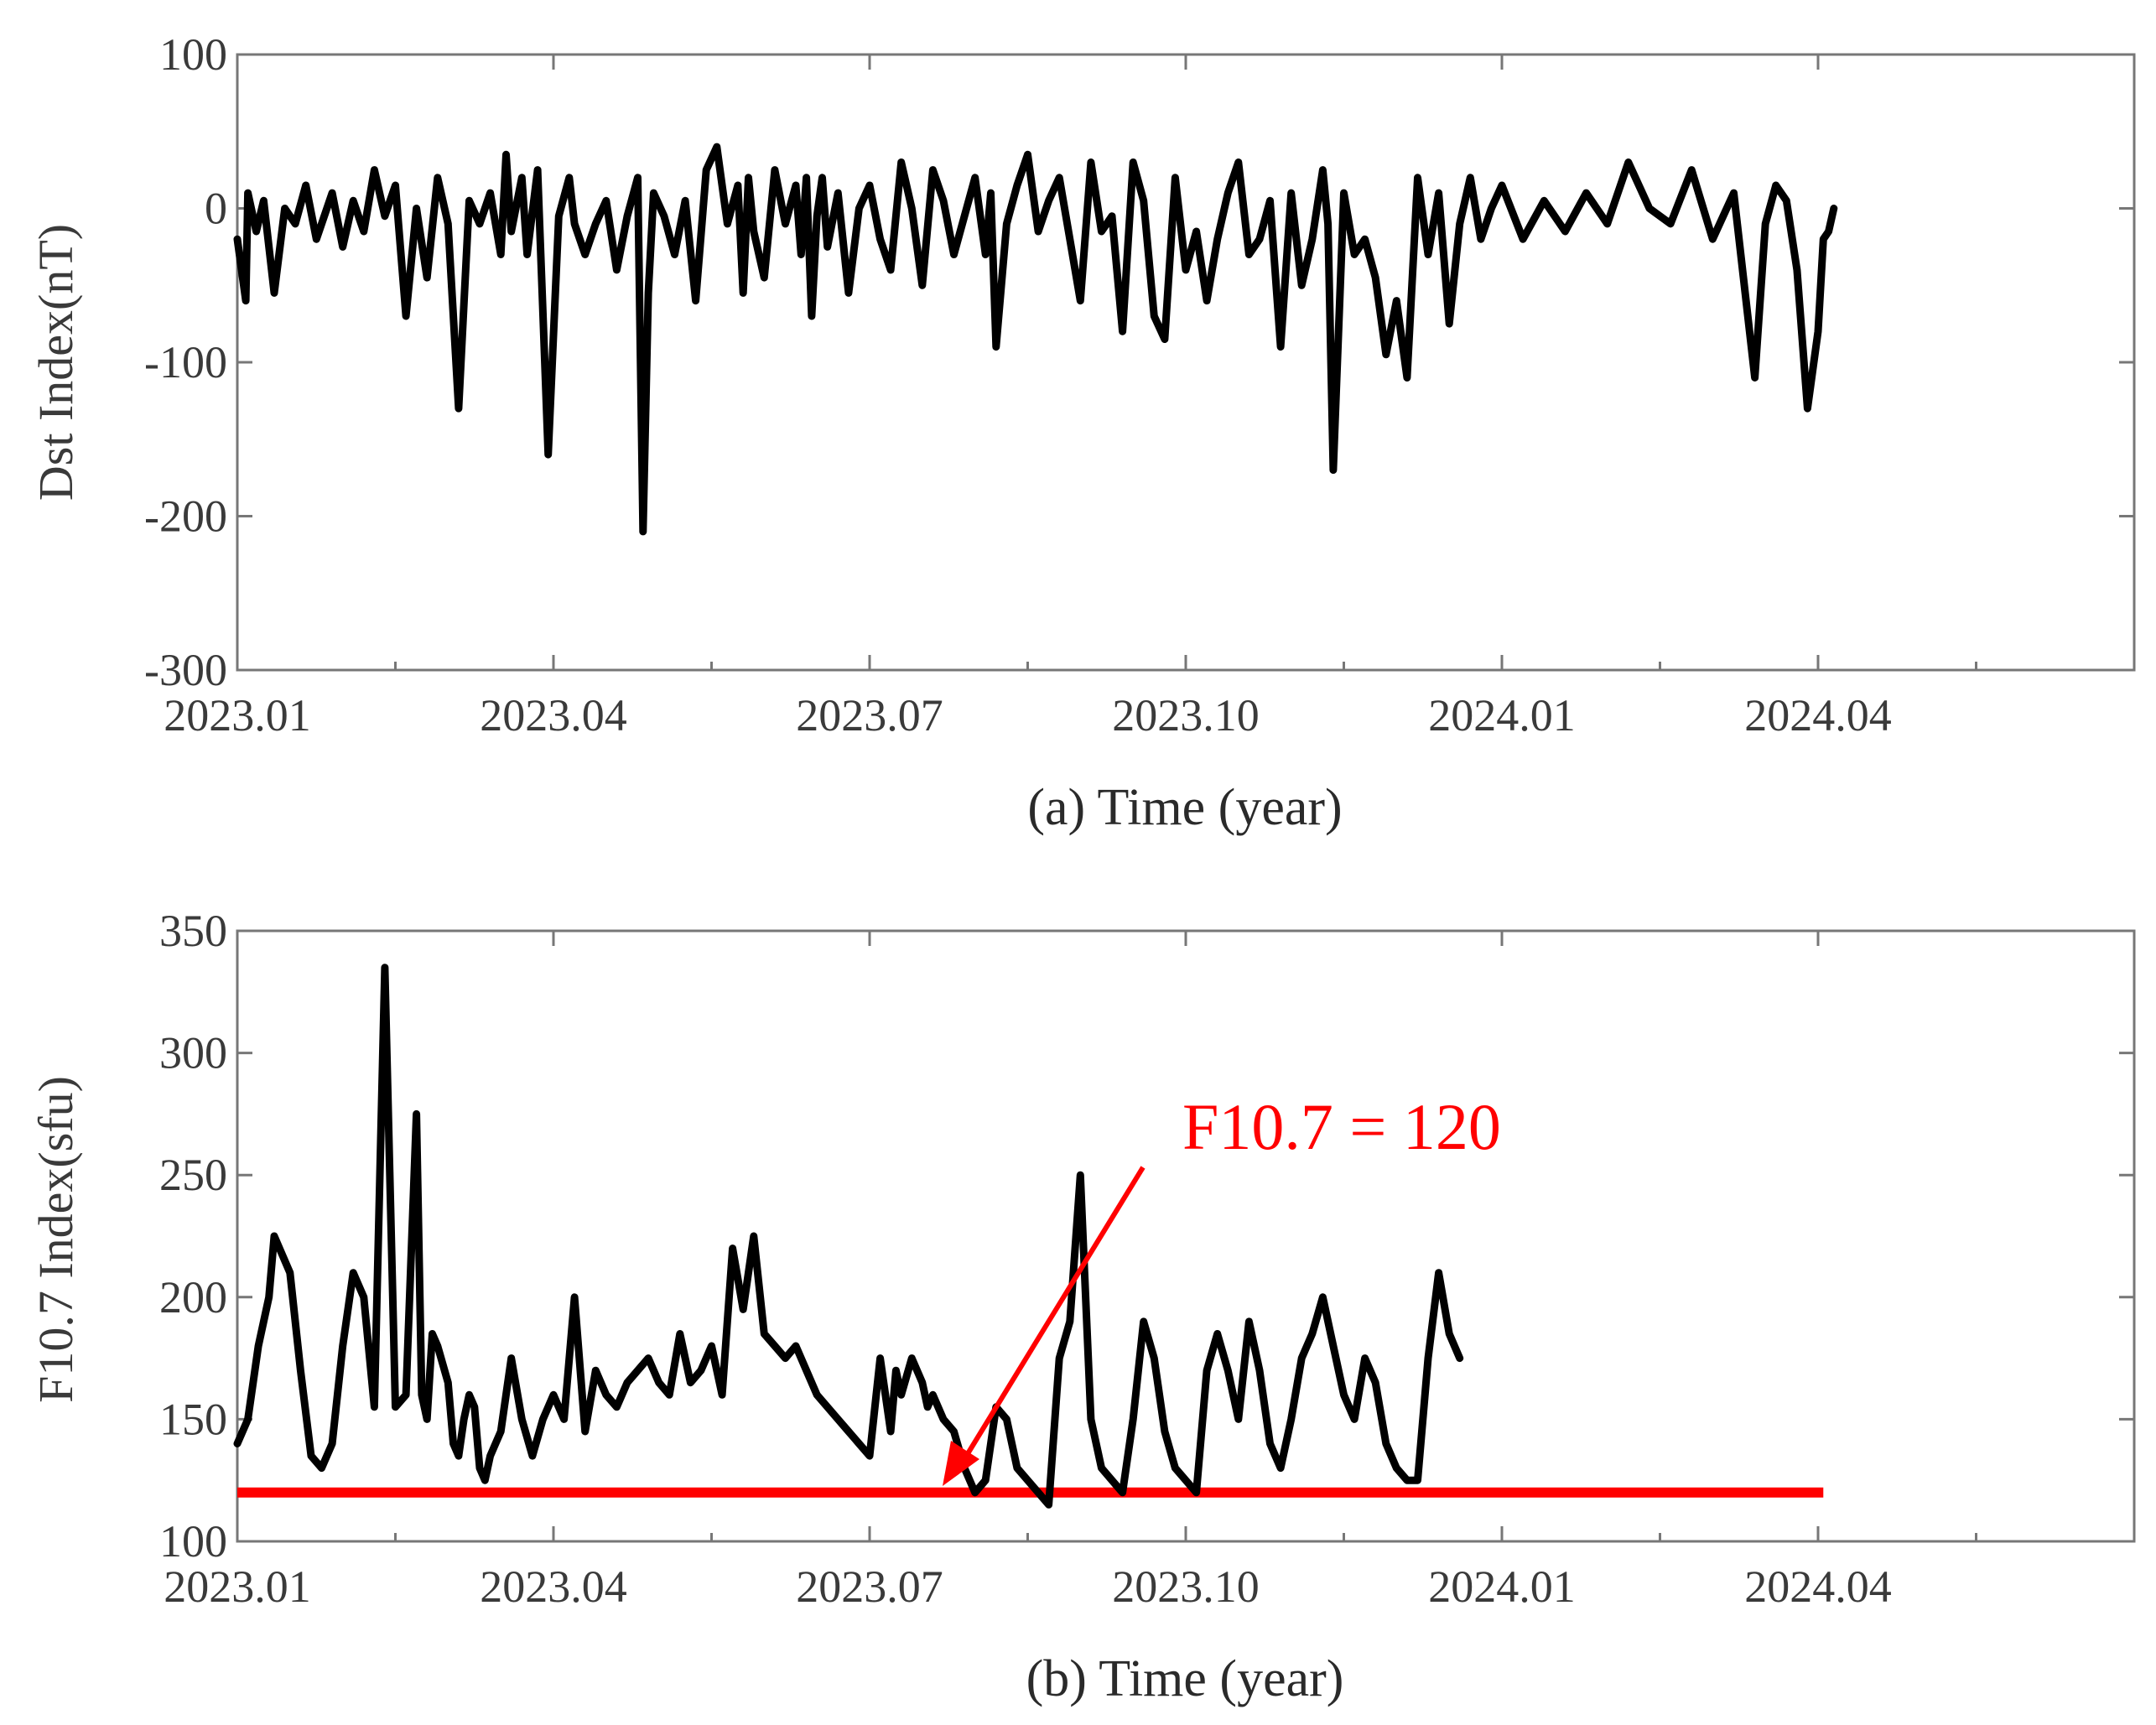 Image resolution: width=2156 pixels, height=1725 pixels. Describe the element at coordinates (237, 715) in the screenshot. I see `panel-a-x-tick-label: 2023.01` at that location.